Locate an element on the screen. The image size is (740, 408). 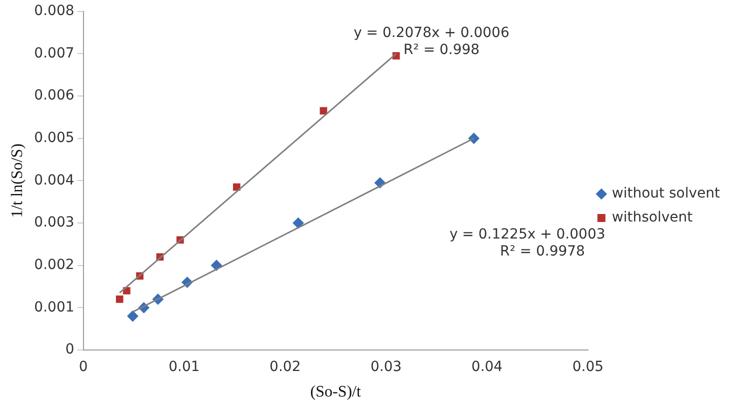
annotation: R² = 0.998 is located at coordinates (442, 50).